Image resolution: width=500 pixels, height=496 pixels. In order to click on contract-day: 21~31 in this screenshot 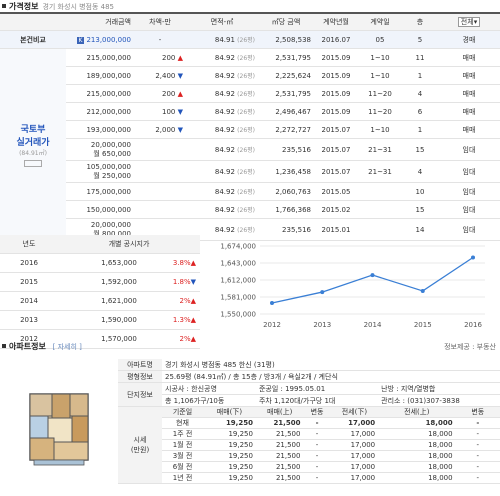, I will do `click(380, 149)`.